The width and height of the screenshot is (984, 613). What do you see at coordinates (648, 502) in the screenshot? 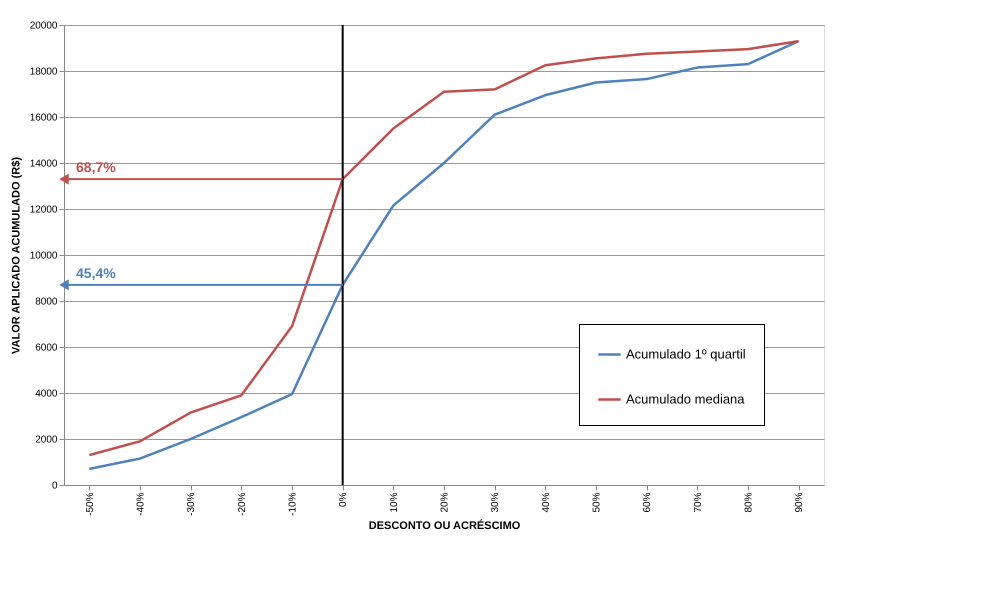
I see `x-tick-label: 60%` at bounding box center [648, 502].